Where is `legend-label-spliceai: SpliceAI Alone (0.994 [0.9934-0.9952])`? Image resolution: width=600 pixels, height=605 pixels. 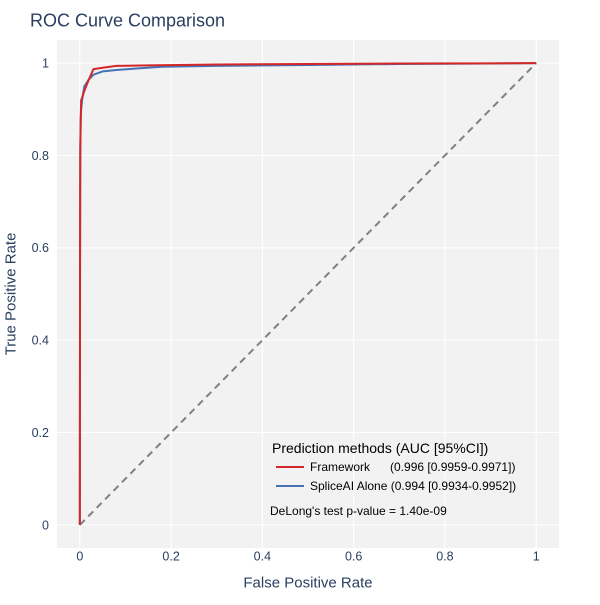 legend-label-spliceai: SpliceAI Alone (0.994 [0.9934-0.9952]) is located at coordinates (413, 486).